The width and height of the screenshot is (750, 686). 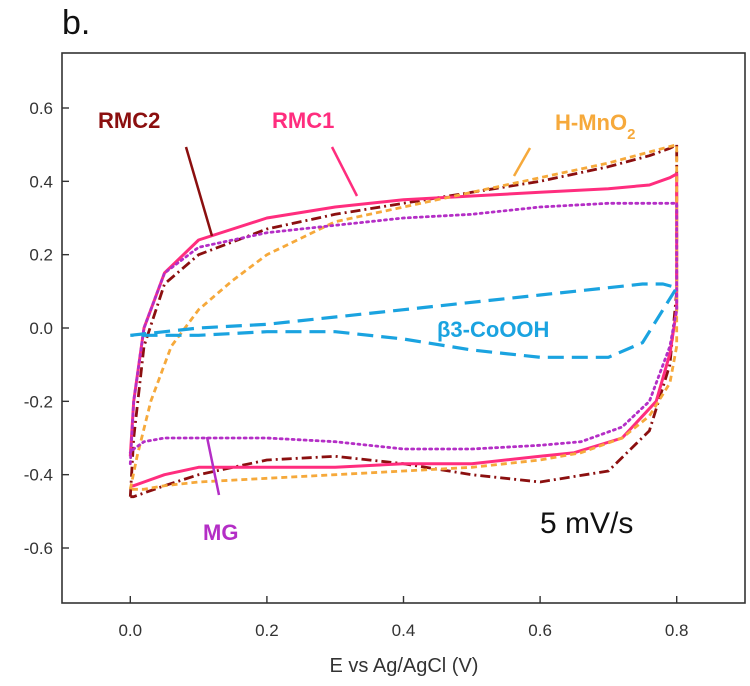 I want to click on series-label-2: H-MnO2, so click(x=595, y=126).